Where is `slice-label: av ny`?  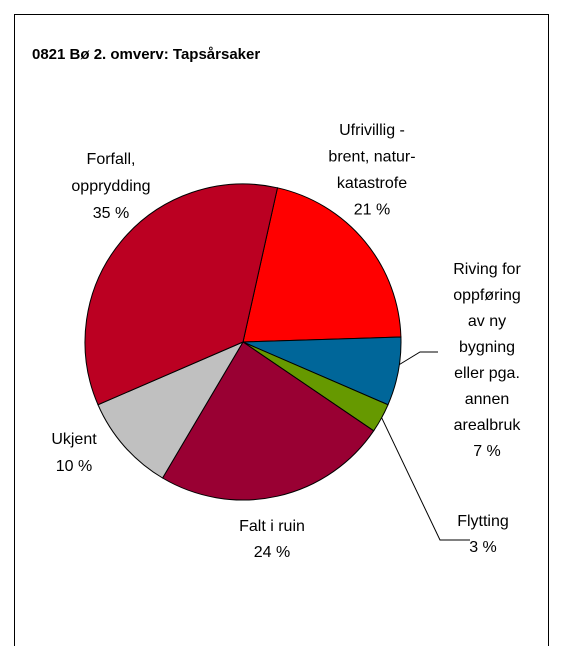 slice-label: av ny is located at coordinates (487, 321).